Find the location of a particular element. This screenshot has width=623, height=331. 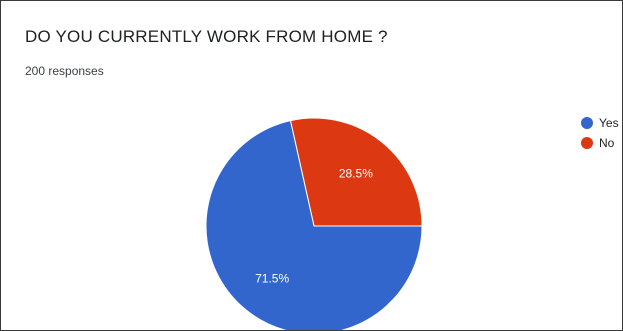

legend-item-no: No is located at coordinates (600, 143).